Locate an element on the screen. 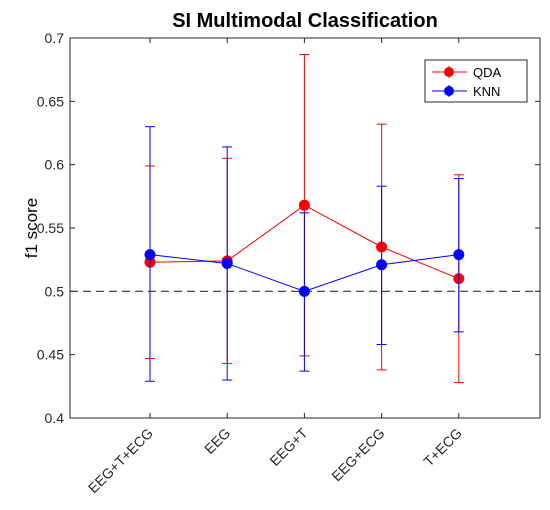  y-tick-label: 0.4 is located at coordinates (55, 418).